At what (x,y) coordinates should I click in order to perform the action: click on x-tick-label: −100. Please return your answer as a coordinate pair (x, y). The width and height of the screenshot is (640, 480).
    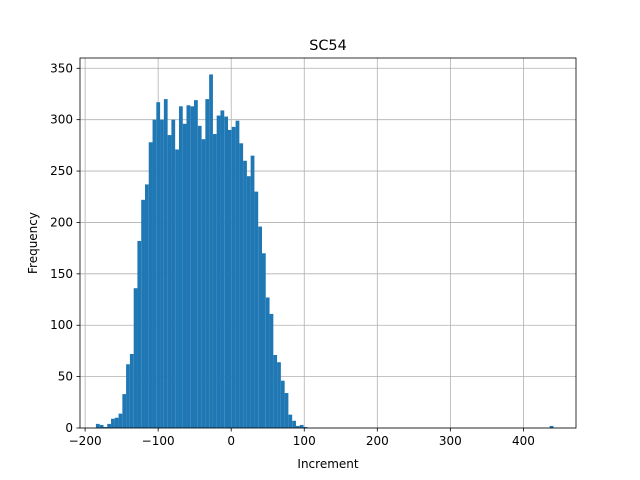
    Looking at the image, I should click on (158, 441).